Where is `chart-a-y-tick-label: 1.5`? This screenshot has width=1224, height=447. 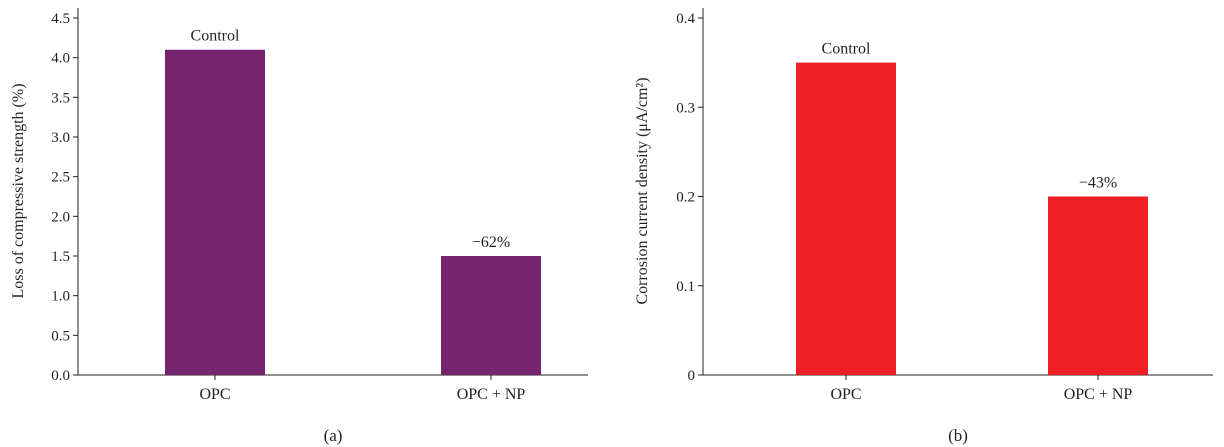 chart-a-y-tick-label: 1.5 is located at coordinates (60, 257).